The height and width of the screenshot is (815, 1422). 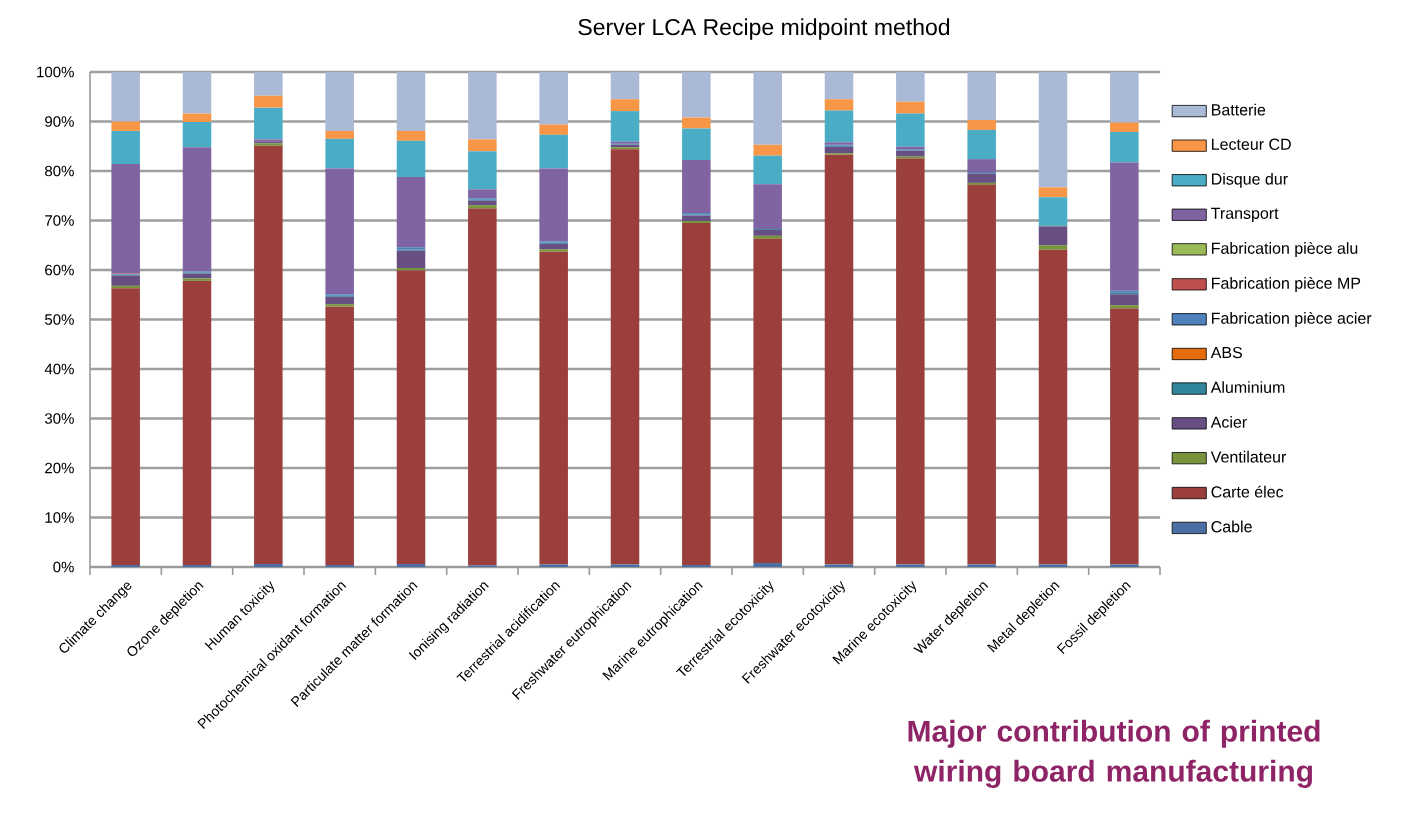 I want to click on legend-label: Cable, so click(x=1231, y=526).